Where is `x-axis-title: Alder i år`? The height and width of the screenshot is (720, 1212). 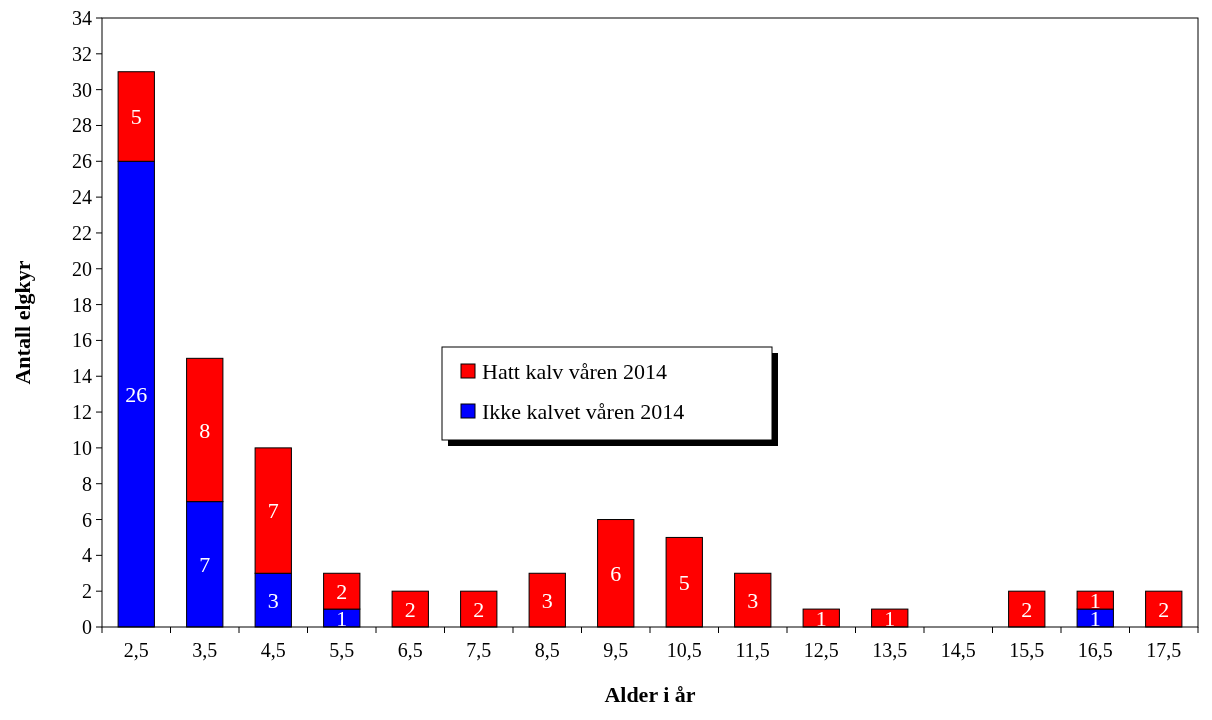
x-axis-title: Alder i år is located at coordinates (650, 694).